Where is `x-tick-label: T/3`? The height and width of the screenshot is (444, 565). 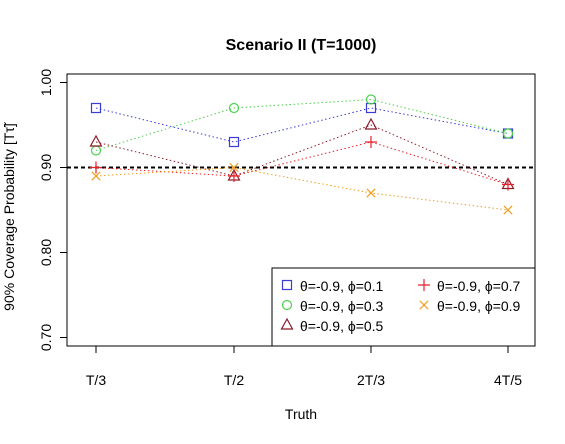 x-tick-label: T/3 is located at coordinates (96, 380).